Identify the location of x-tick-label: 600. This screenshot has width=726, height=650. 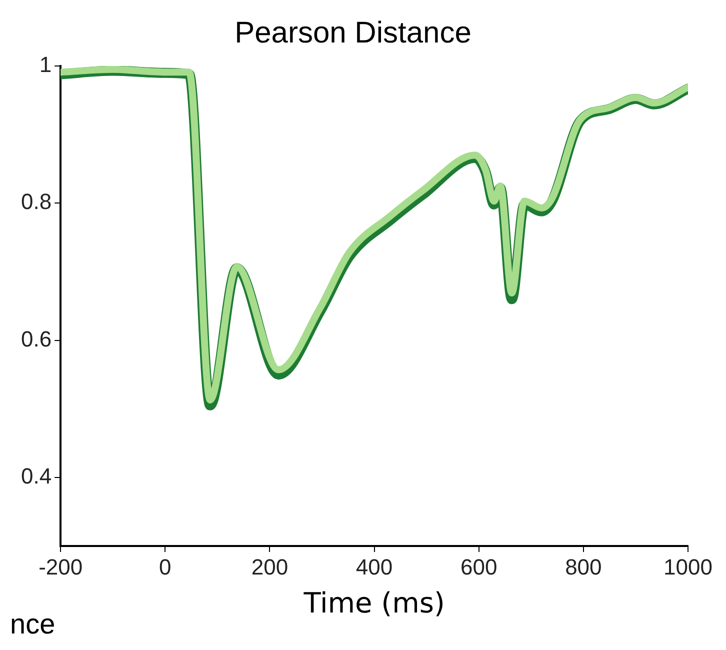
(479, 567).